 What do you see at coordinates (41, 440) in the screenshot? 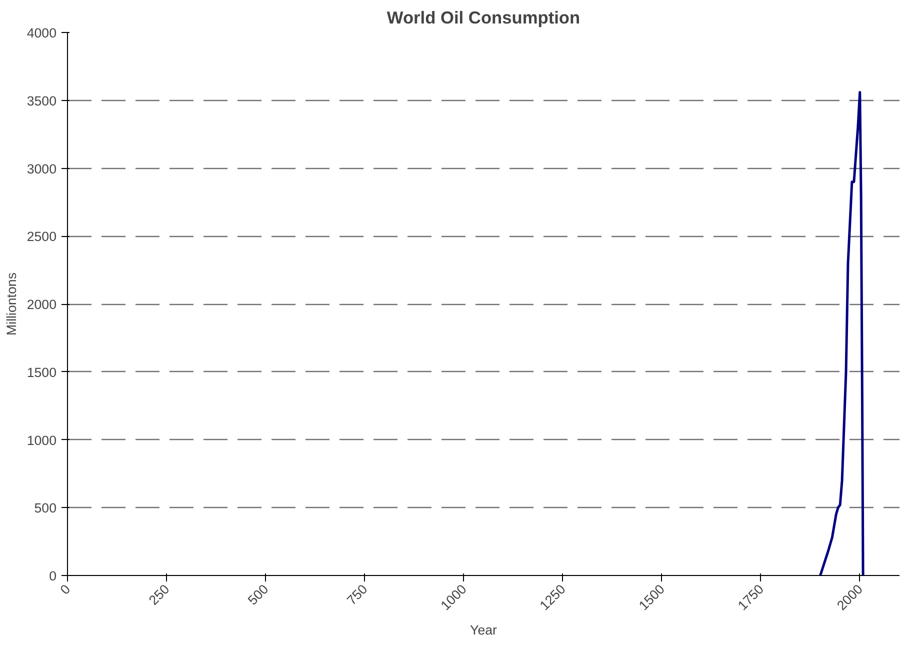
I see `y-tick-label: 1000` at bounding box center [41, 440].